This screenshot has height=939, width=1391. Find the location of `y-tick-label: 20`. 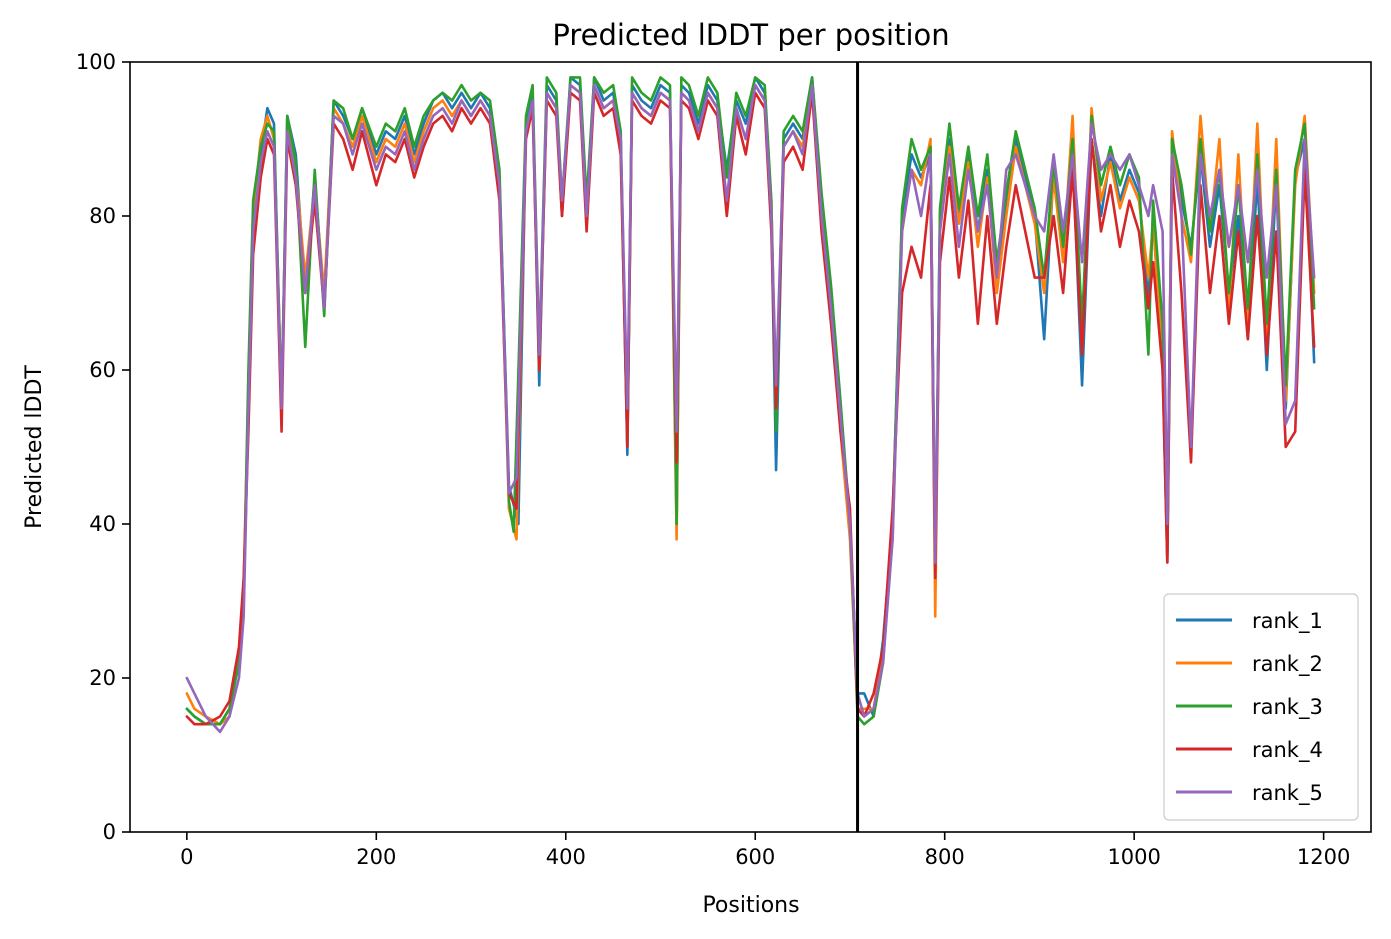

y-tick-label: 20 is located at coordinates (102, 678).